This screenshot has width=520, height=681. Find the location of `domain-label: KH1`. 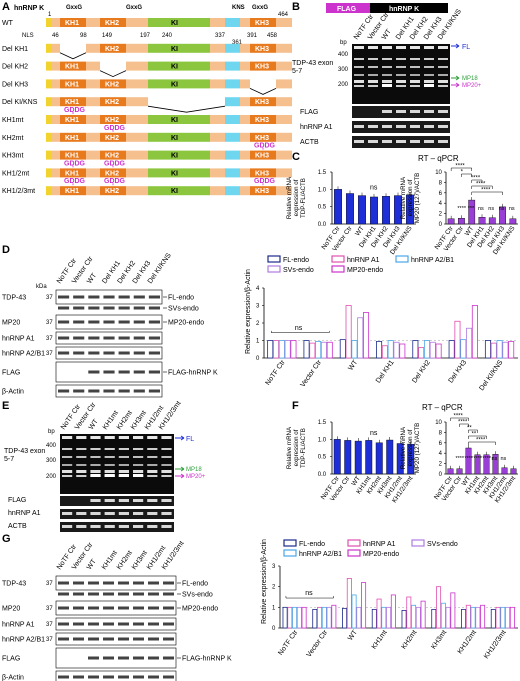

domain-label: KH1 is located at coordinates (72, 67).